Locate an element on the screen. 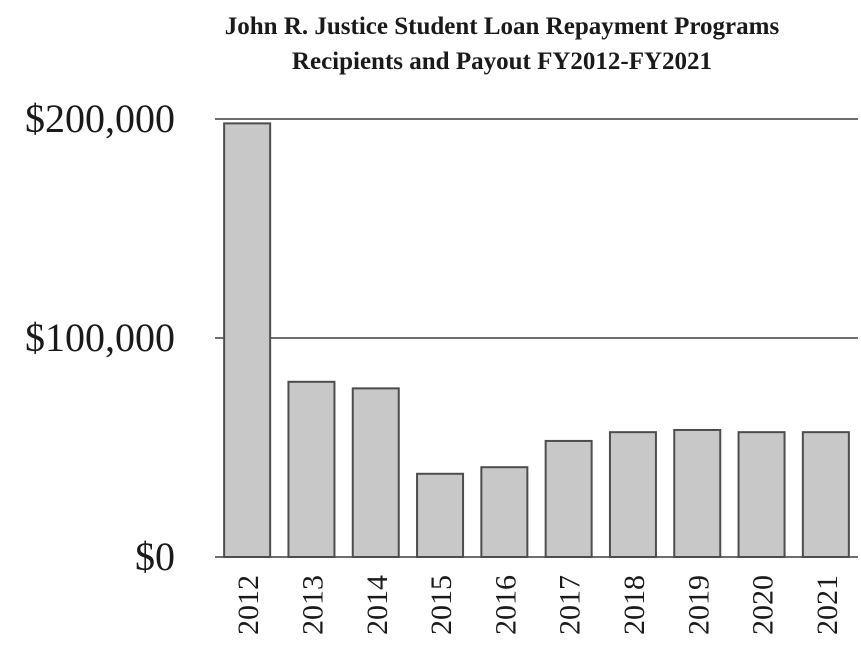 Image resolution: width=861 pixels, height=656 pixels. x-tick-label: 2014 is located at coordinates (377, 605).